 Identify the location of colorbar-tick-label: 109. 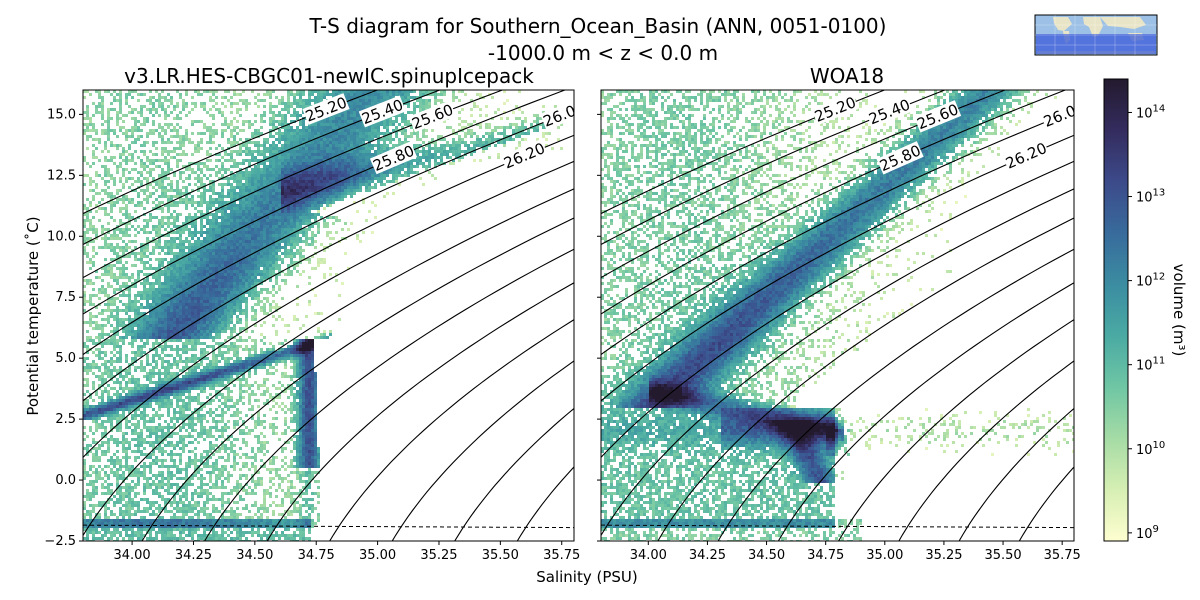
(1147, 533).